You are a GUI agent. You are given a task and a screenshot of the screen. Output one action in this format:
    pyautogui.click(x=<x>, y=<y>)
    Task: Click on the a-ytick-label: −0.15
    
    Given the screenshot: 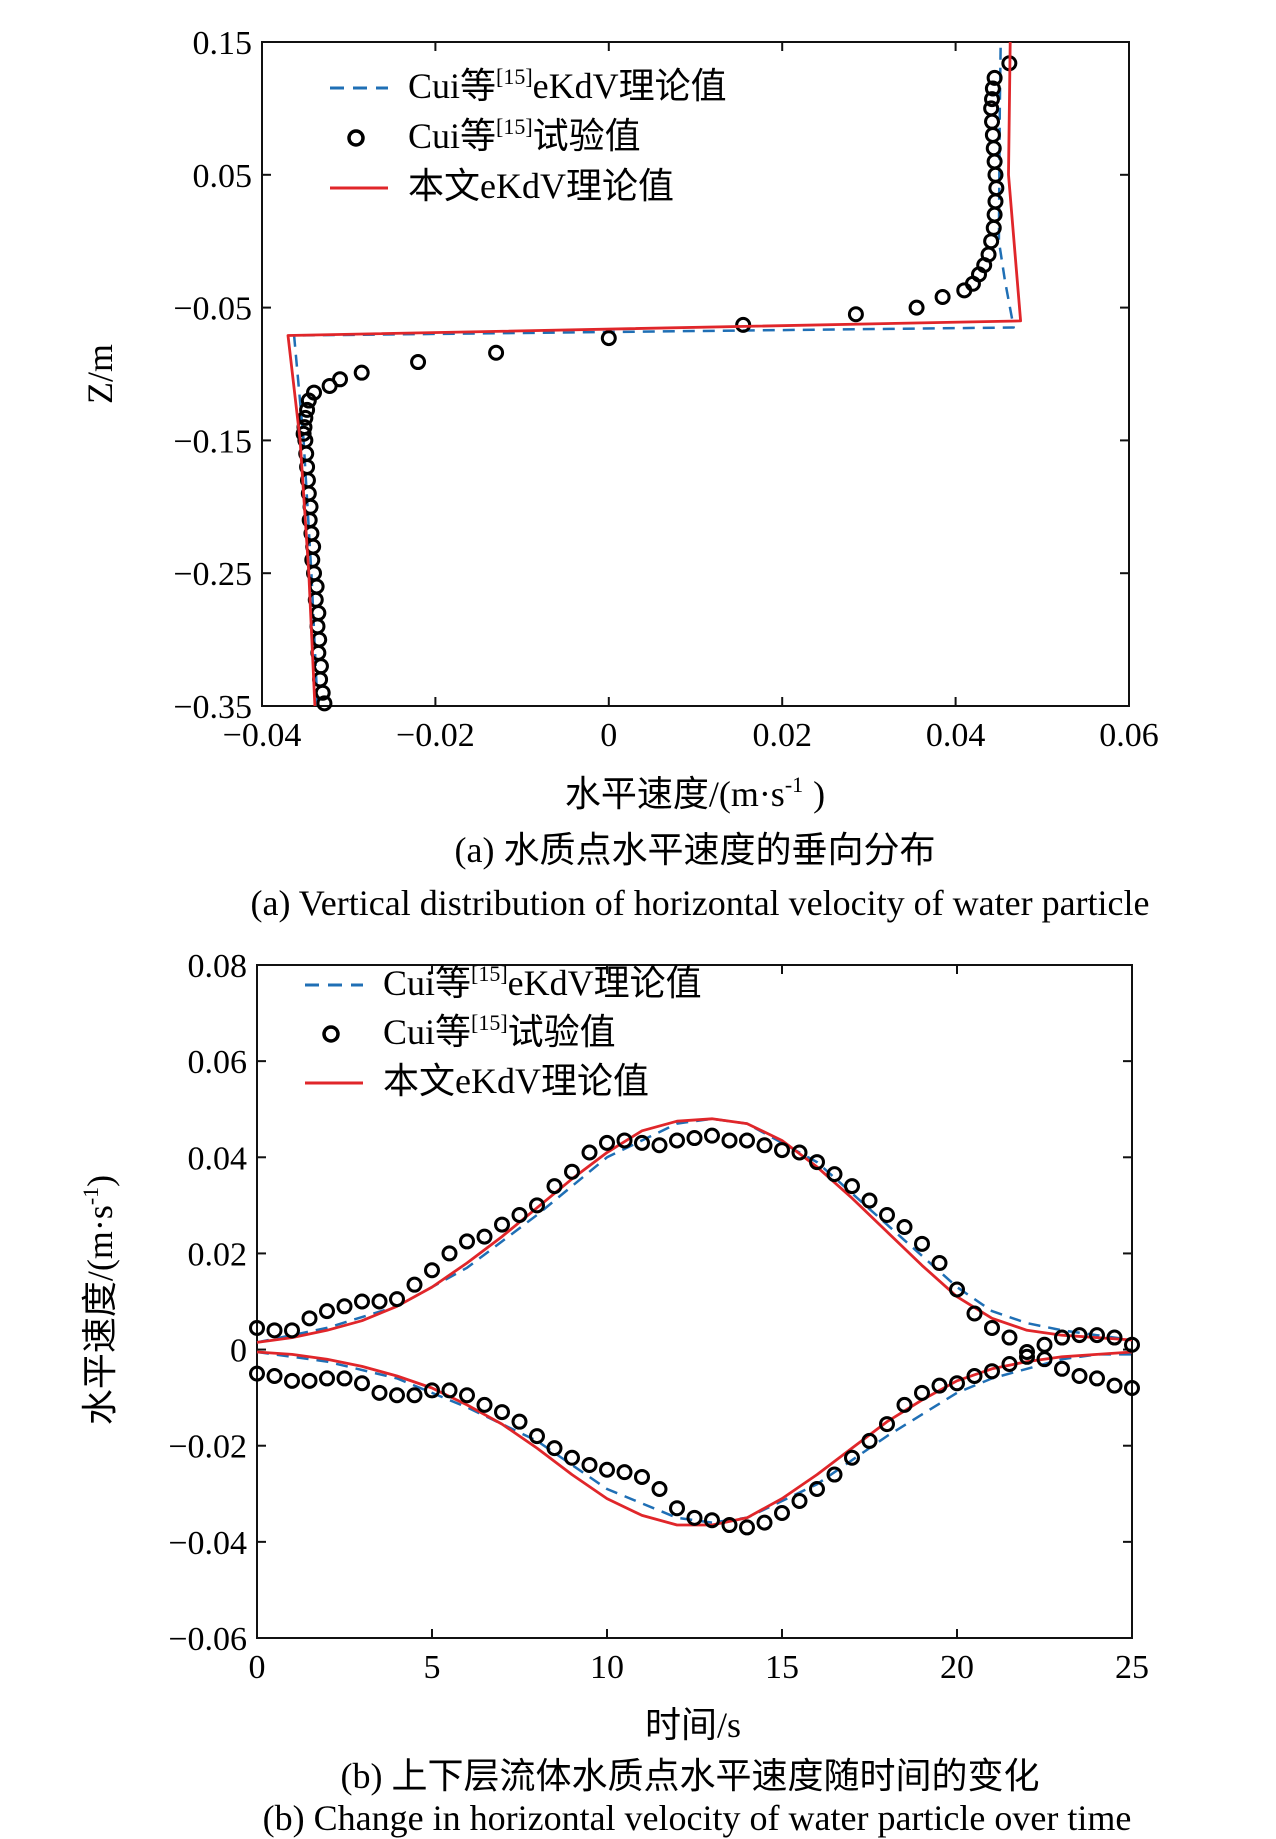 What is the action you would take?
    pyautogui.click(x=212, y=441)
    